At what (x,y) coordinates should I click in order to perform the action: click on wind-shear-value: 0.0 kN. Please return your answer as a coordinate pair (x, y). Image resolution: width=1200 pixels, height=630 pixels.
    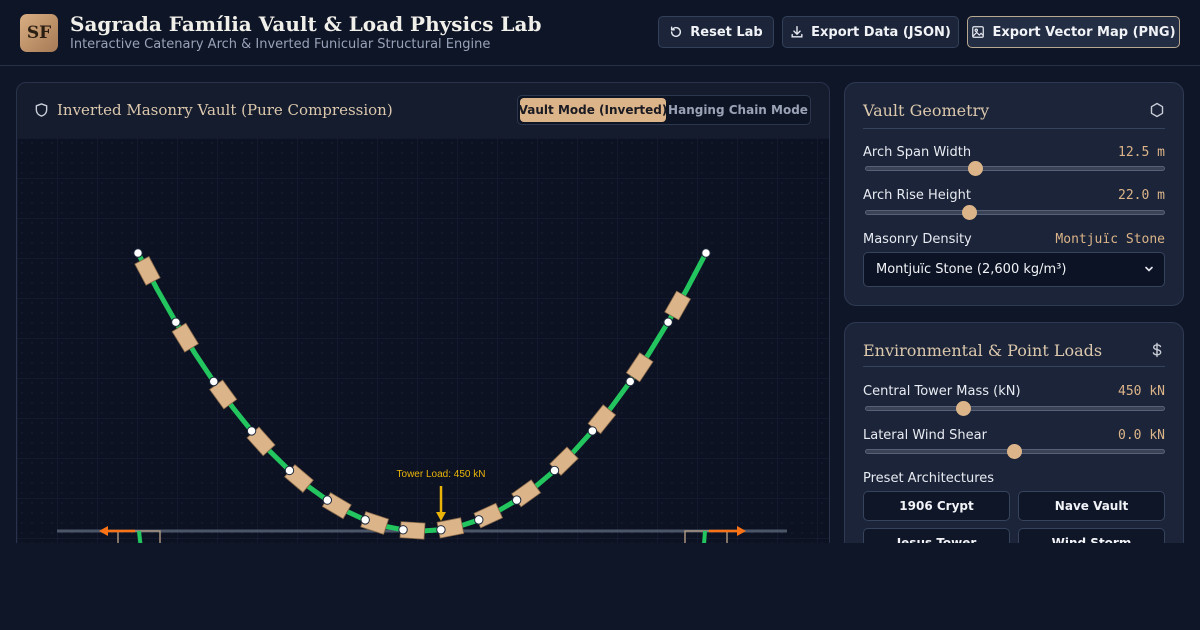
    Looking at the image, I should click on (1141, 435).